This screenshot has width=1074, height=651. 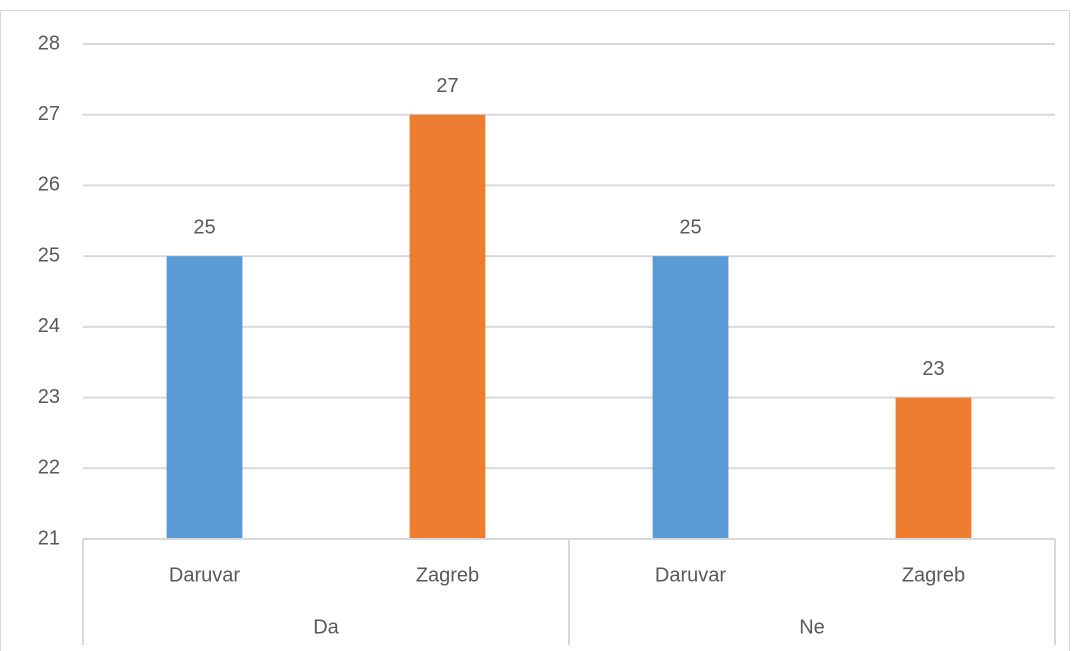 What do you see at coordinates (49, 43) in the screenshot?
I see `y-tick-label: 28` at bounding box center [49, 43].